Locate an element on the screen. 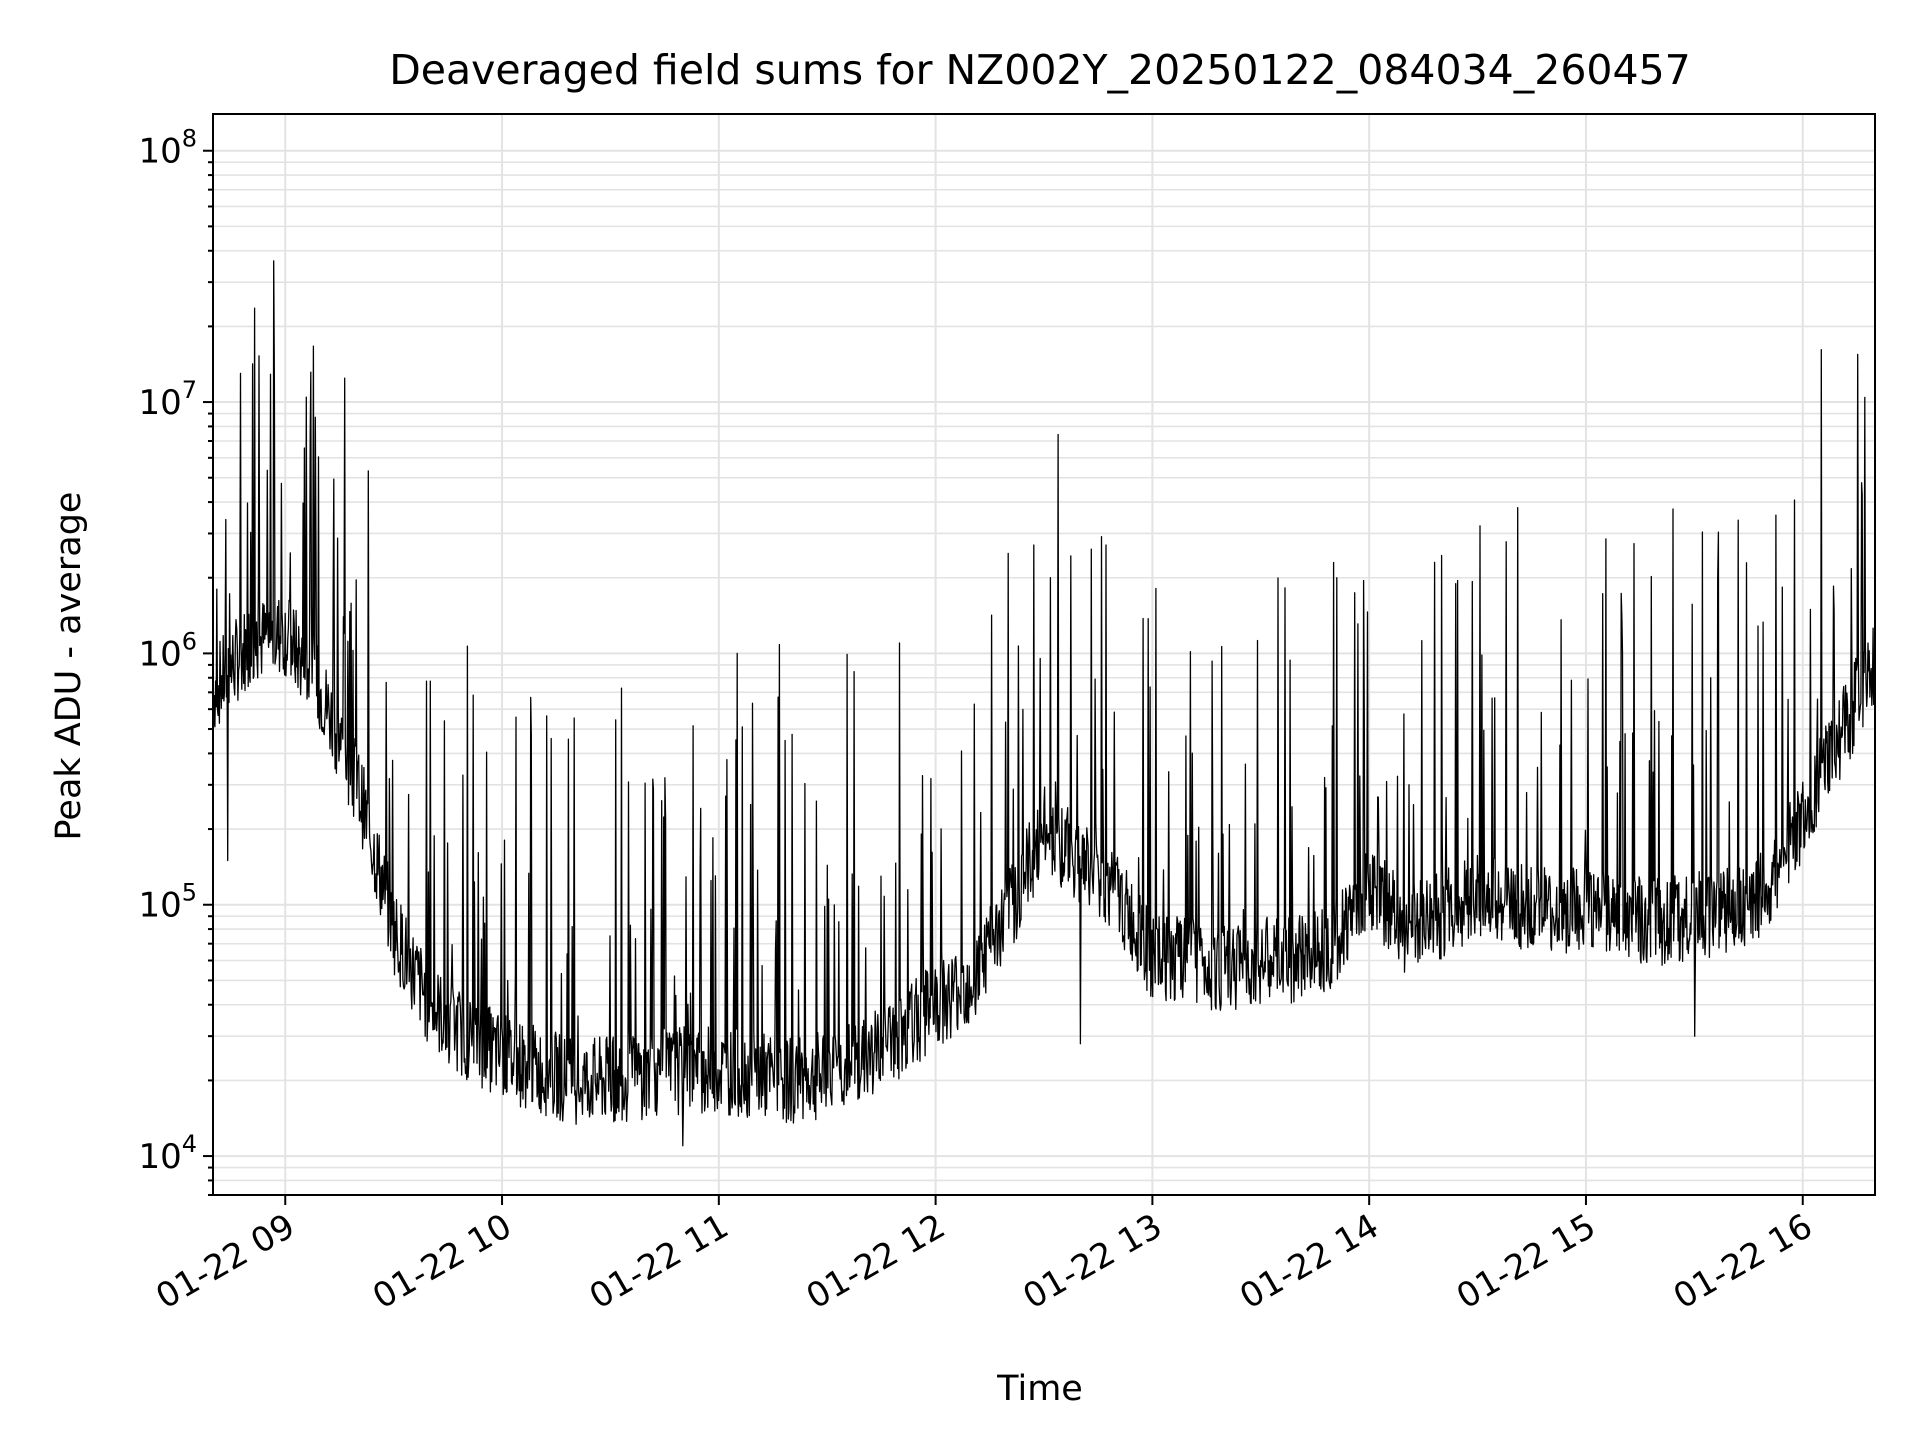  y-tick-label: 10⁷ is located at coordinates (167, 399).